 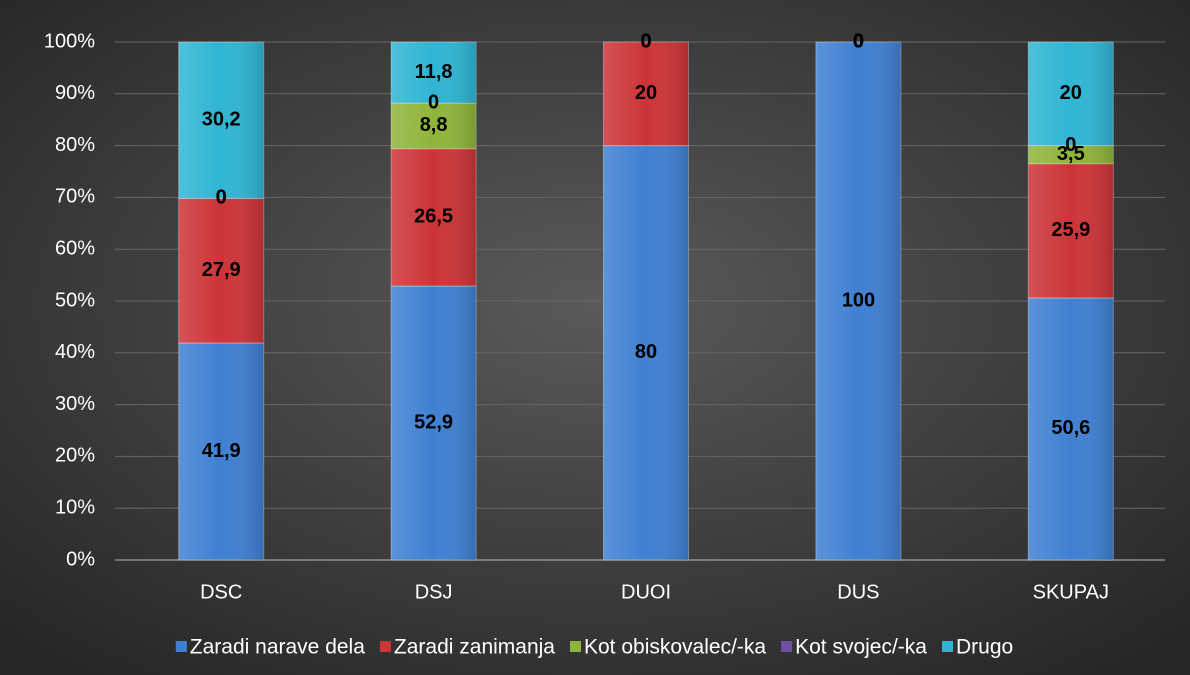 What do you see at coordinates (858, 592) in the screenshot?
I see `x-tick-label: DUS` at bounding box center [858, 592].